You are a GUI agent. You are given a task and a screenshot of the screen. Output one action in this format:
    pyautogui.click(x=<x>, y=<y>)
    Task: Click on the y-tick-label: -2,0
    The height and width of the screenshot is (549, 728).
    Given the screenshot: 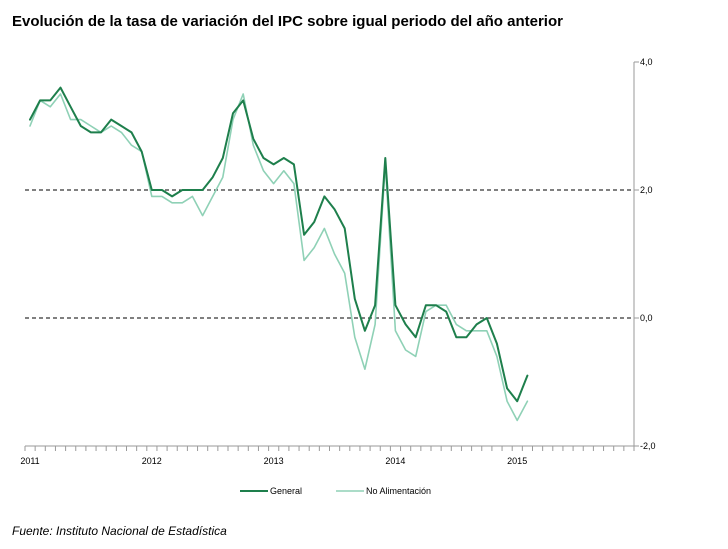 What is the action you would take?
    pyautogui.click(x=648, y=446)
    